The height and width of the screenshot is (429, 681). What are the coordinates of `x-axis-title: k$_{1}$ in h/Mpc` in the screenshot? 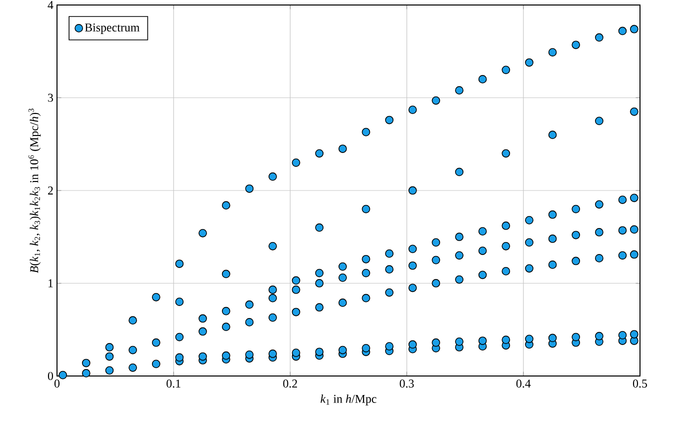 It's located at (348, 400).